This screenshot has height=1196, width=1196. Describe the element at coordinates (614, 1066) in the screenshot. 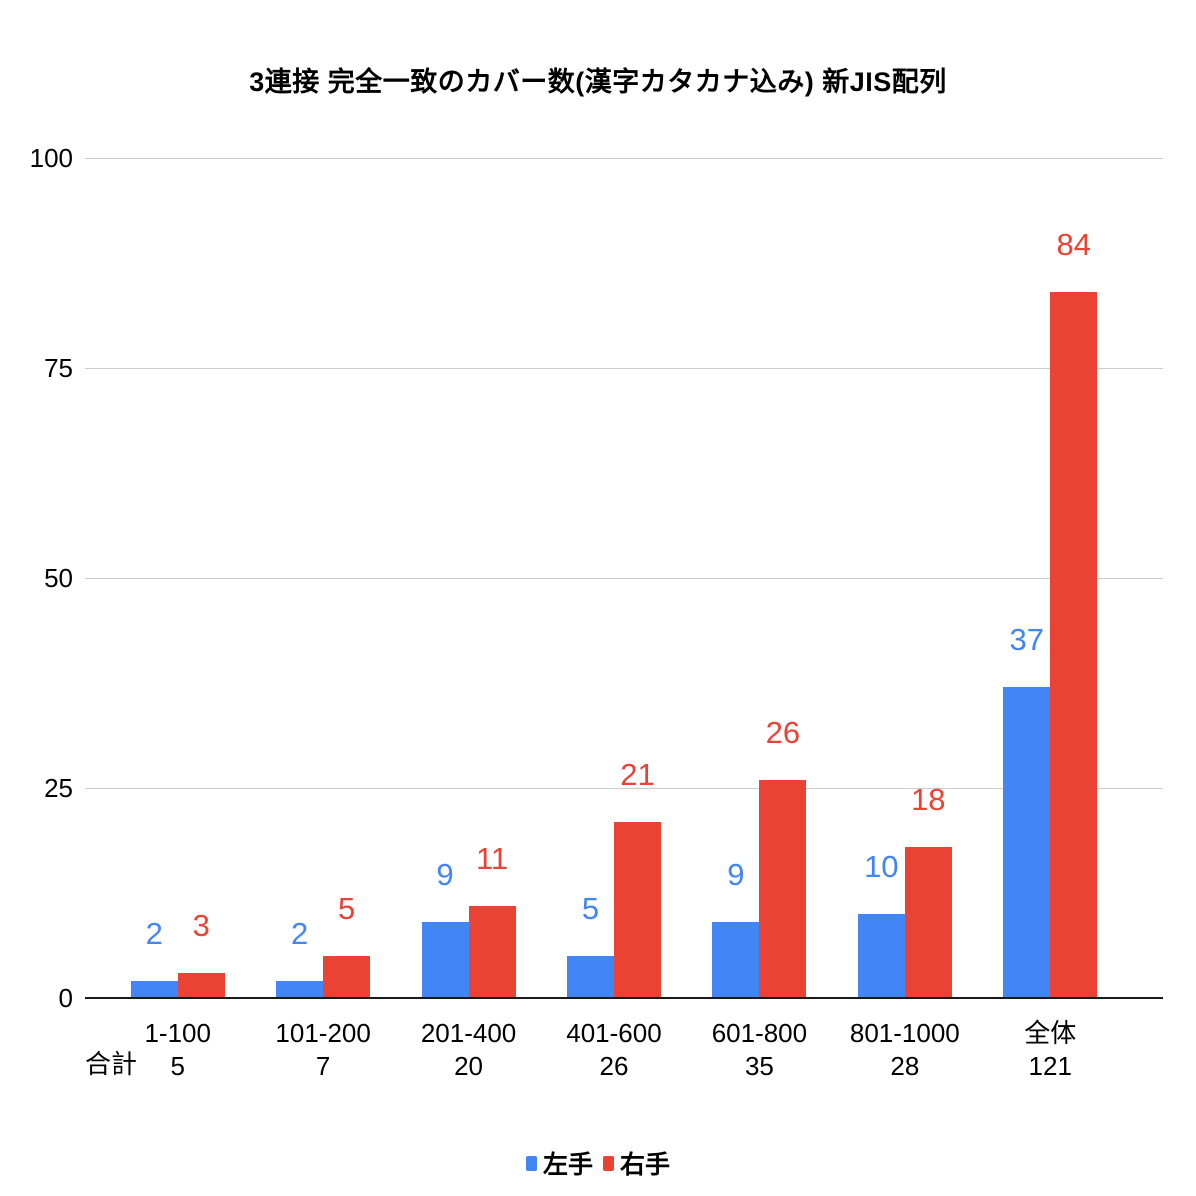

I see `x-axis-total-value: 26` at that location.